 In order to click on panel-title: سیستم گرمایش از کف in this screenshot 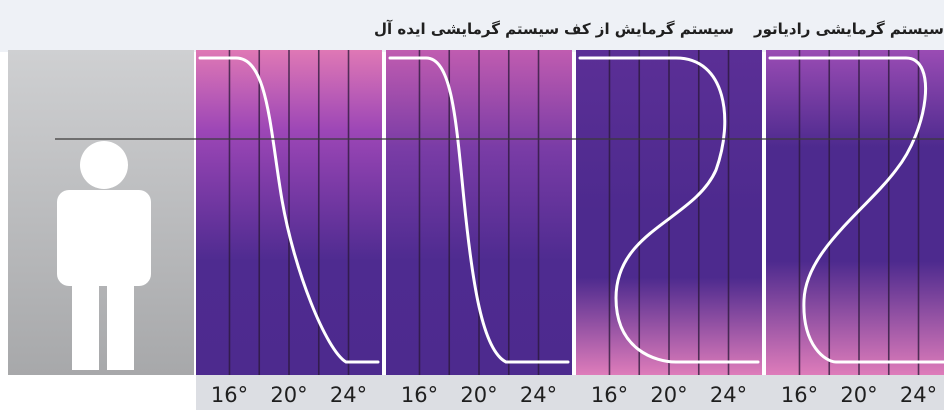, I will do `click(649, 29)`.